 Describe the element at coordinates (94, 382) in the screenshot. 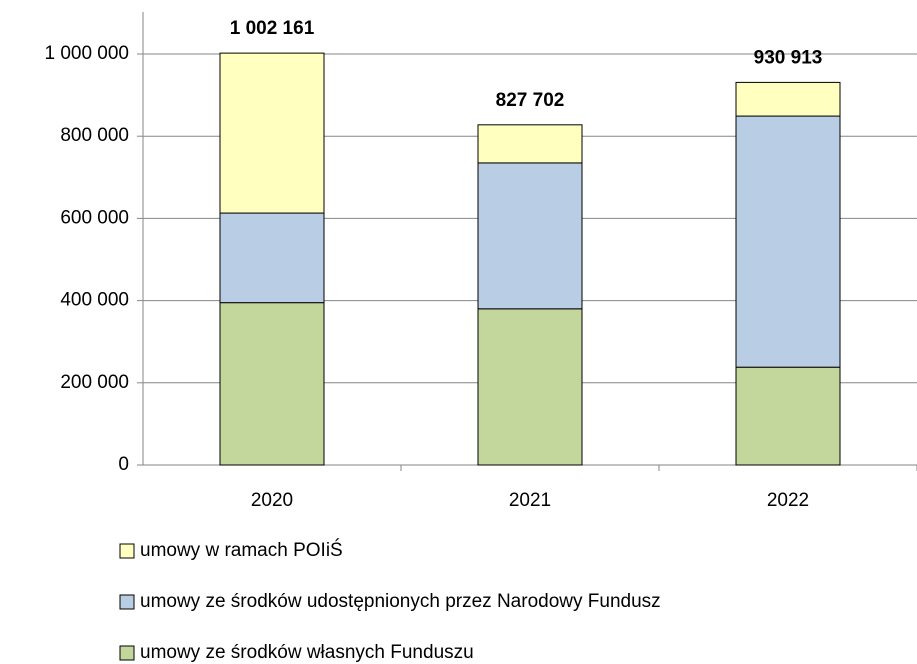

I see `y-tick-label: 200 000` at that location.